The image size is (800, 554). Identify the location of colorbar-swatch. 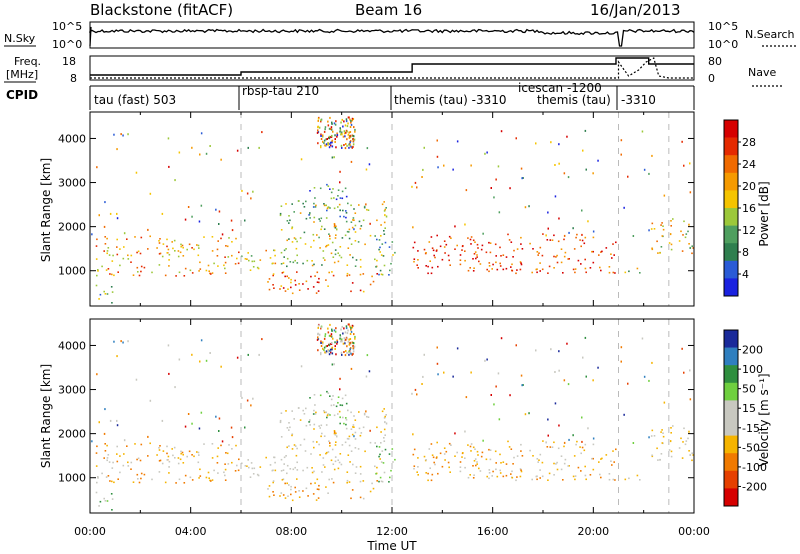
(731, 409).